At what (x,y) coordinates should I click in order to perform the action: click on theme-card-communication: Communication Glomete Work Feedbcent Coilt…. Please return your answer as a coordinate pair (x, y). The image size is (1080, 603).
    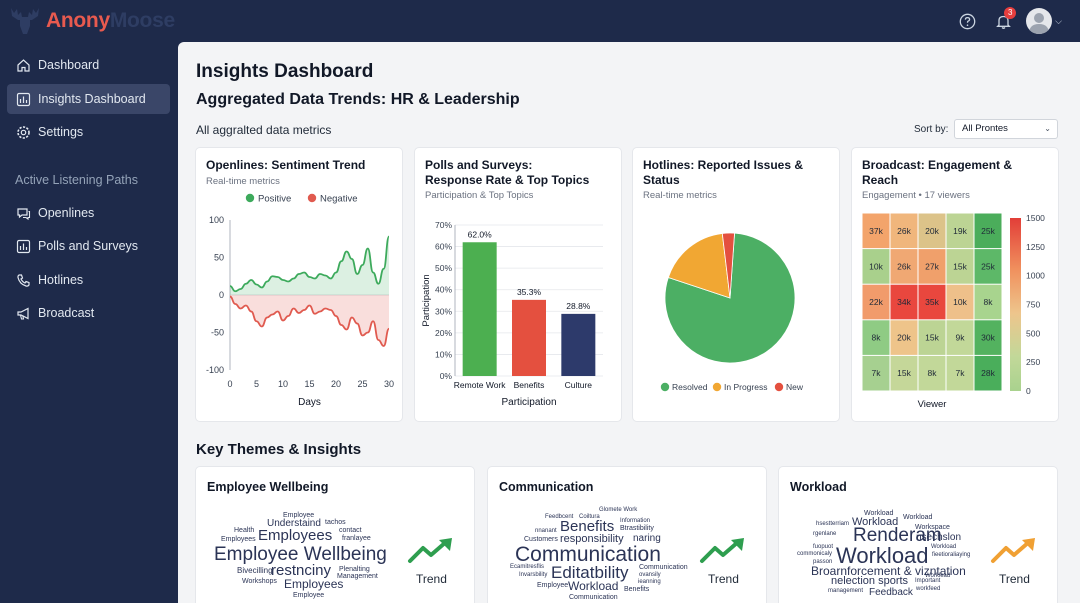
    Looking at the image, I should click on (627, 534).